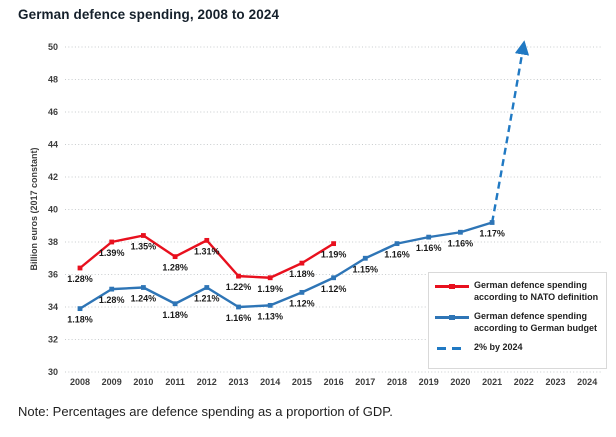  I want to click on x-tick-label: 2018, so click(397, 382).